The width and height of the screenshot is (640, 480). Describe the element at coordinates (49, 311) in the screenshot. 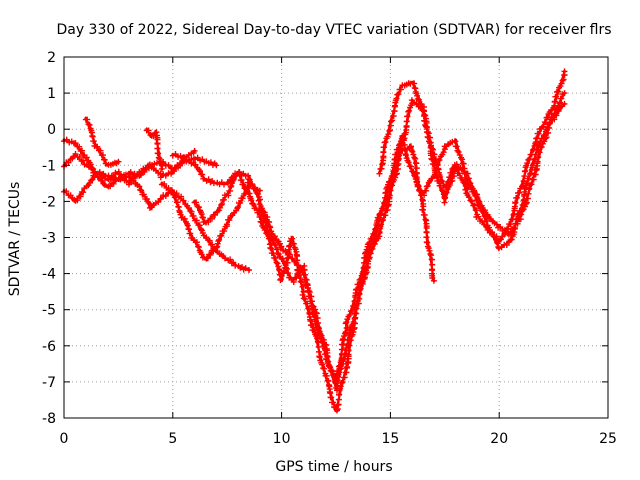

I see `y-tick-label: -5` at that location.